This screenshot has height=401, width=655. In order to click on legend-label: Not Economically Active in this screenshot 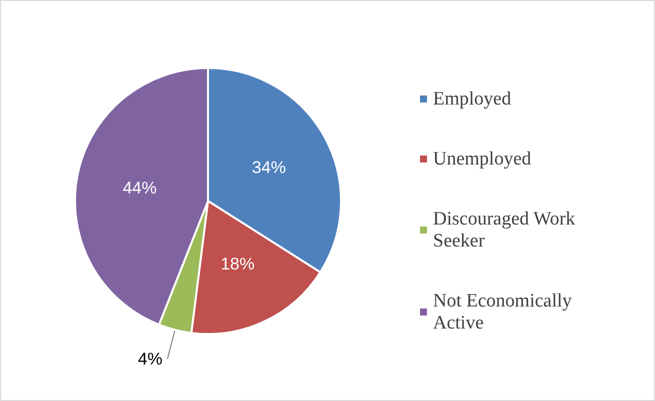, I will do `click(505, 312)`.